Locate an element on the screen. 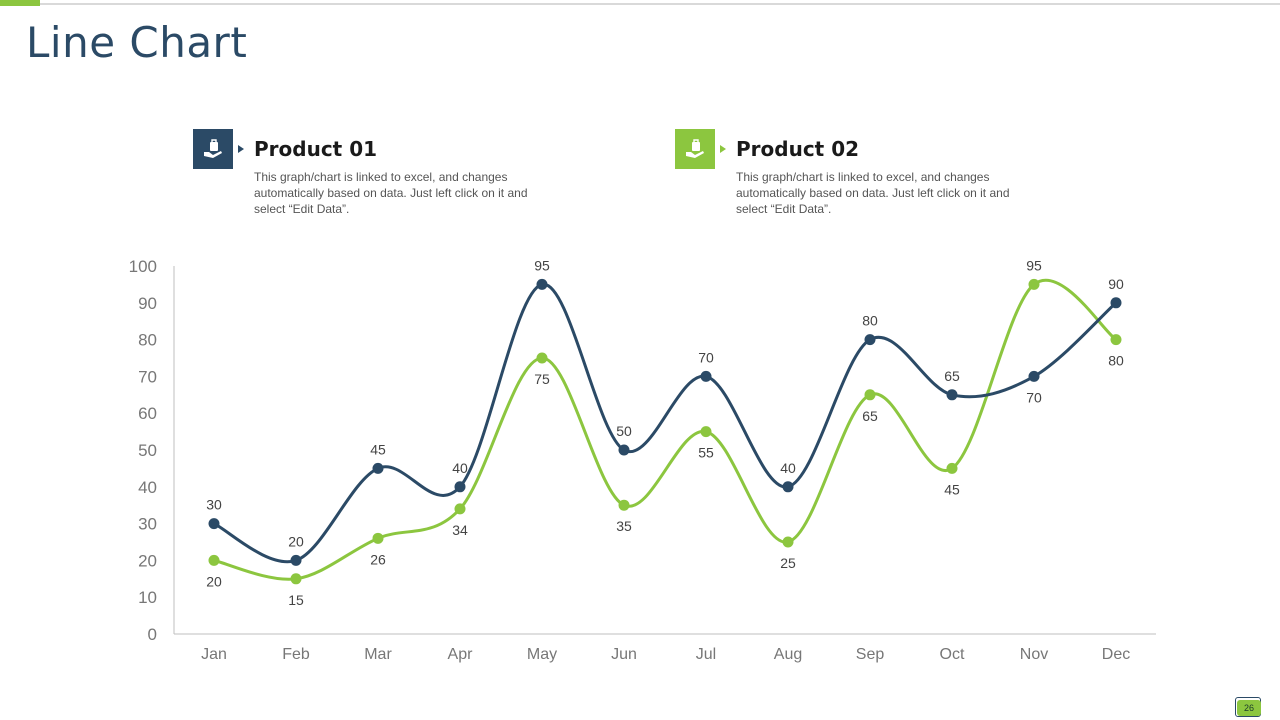 The height and width of the screenshot is (720, 1280). data-label: 50 is located at coordinates (624, 431).